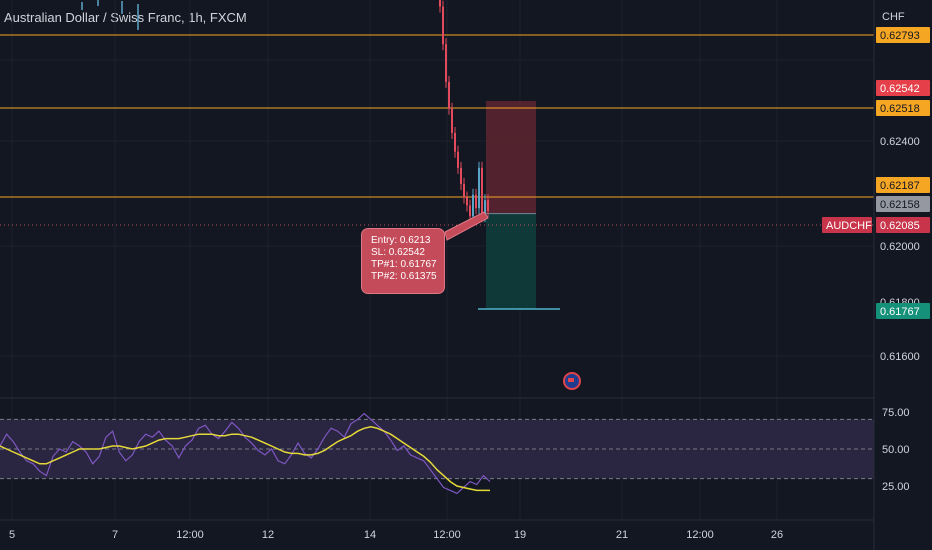 This screenshot has width=932, height=550. Describe the element at coordinates (572, 381) in the screenshot. I see `australia-flag-icon` at that location.